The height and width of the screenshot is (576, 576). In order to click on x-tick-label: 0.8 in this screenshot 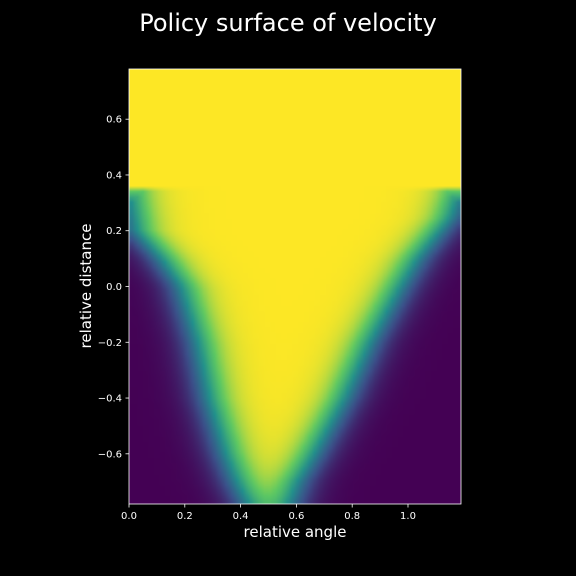, I will do `click(352, 516)`.